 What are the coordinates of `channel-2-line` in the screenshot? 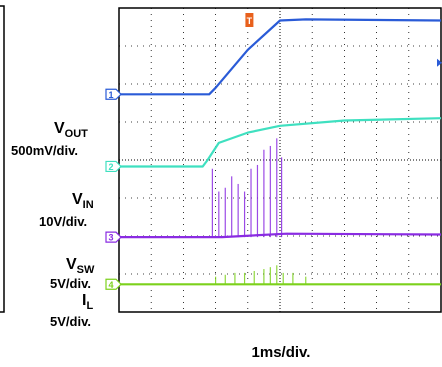 It's located at (280, 142).